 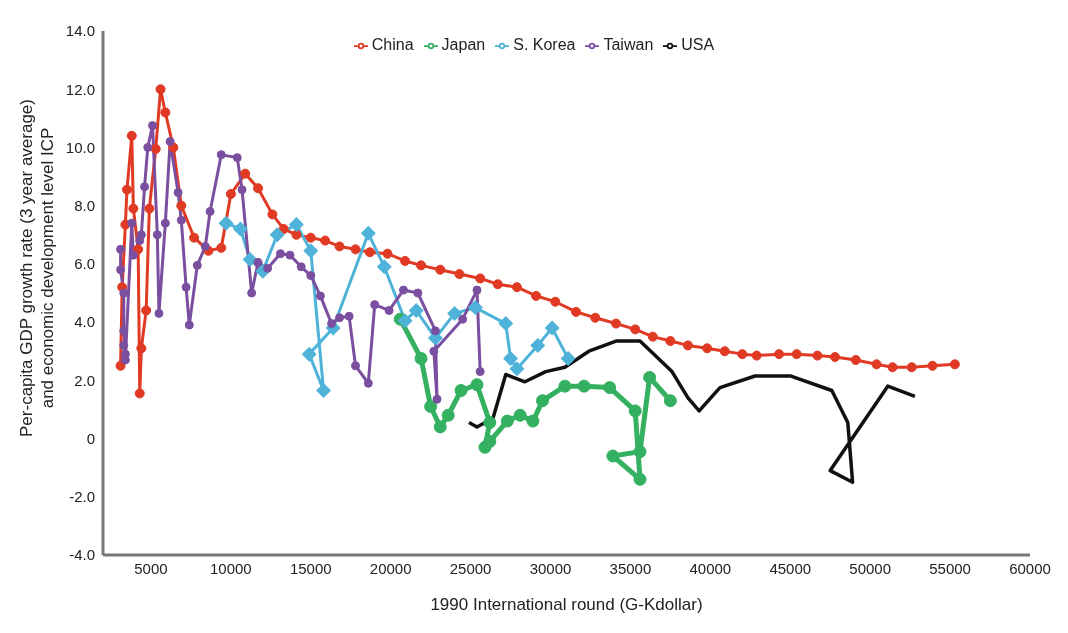 What do you see at coordinates (463, 44) in the screenshot?
I see `legend-label: Japan` at bounding box center [463, 44].